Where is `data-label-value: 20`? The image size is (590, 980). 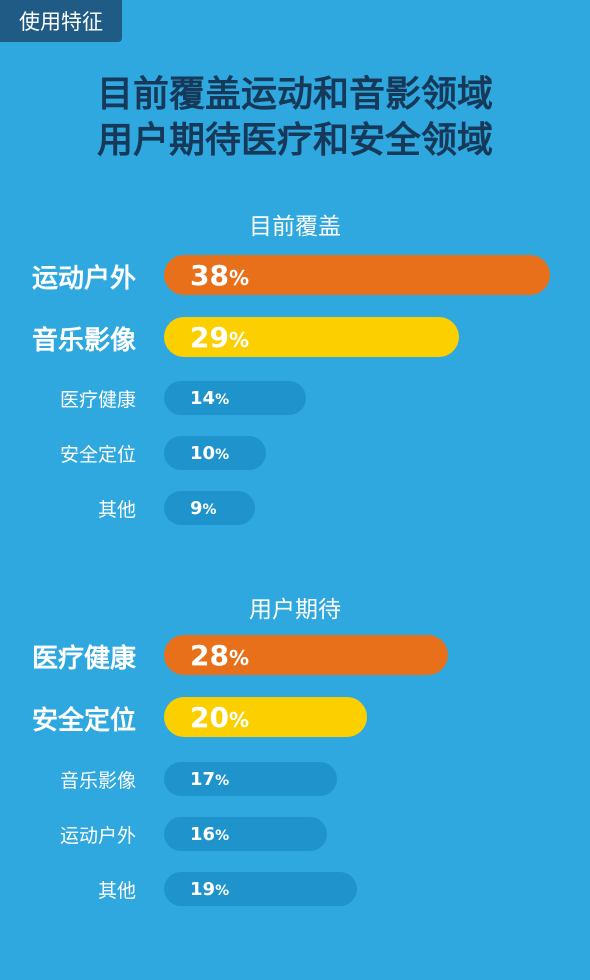
data-label-value: 20 is located at coordinates (209, 717).